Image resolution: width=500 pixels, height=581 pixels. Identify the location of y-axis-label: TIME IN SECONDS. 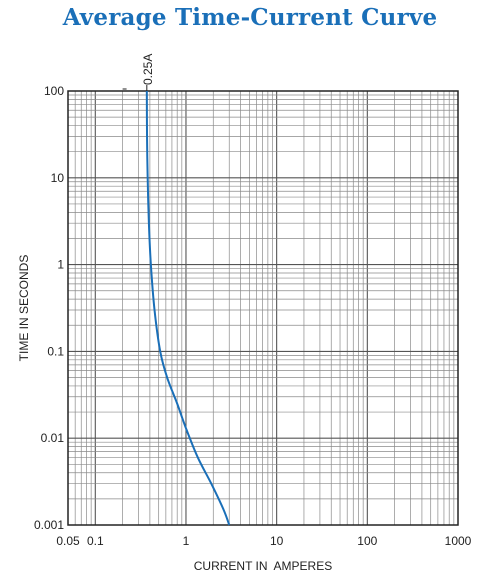
(24, 308).